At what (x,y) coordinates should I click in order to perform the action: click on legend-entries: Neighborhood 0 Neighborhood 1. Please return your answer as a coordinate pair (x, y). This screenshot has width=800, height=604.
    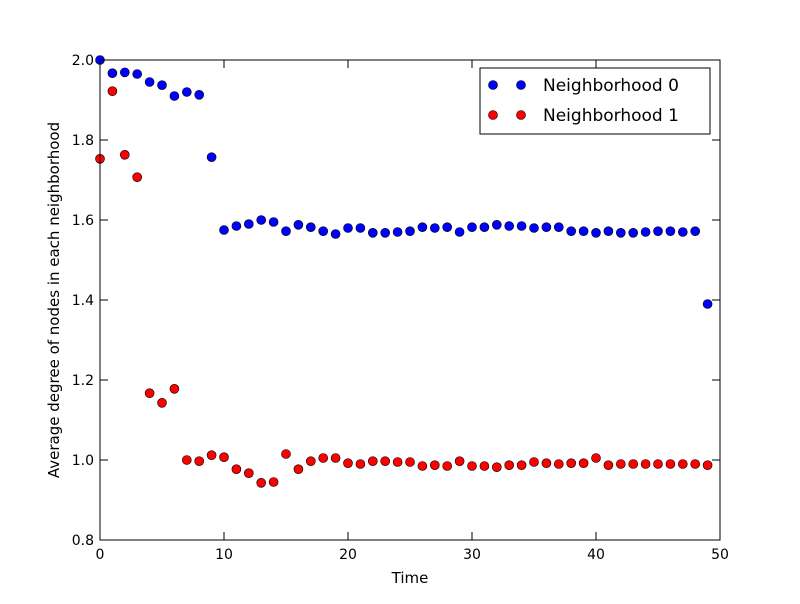
    Looking at the image, I should click on (583, 101).